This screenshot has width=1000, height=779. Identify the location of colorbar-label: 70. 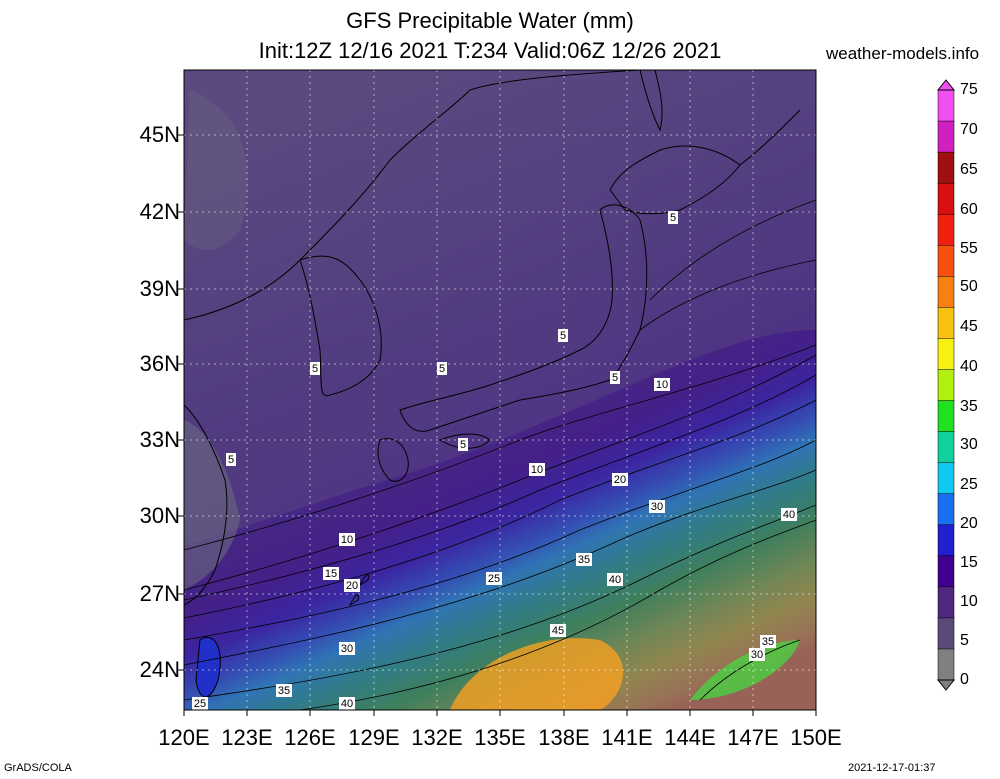
(969, 129).